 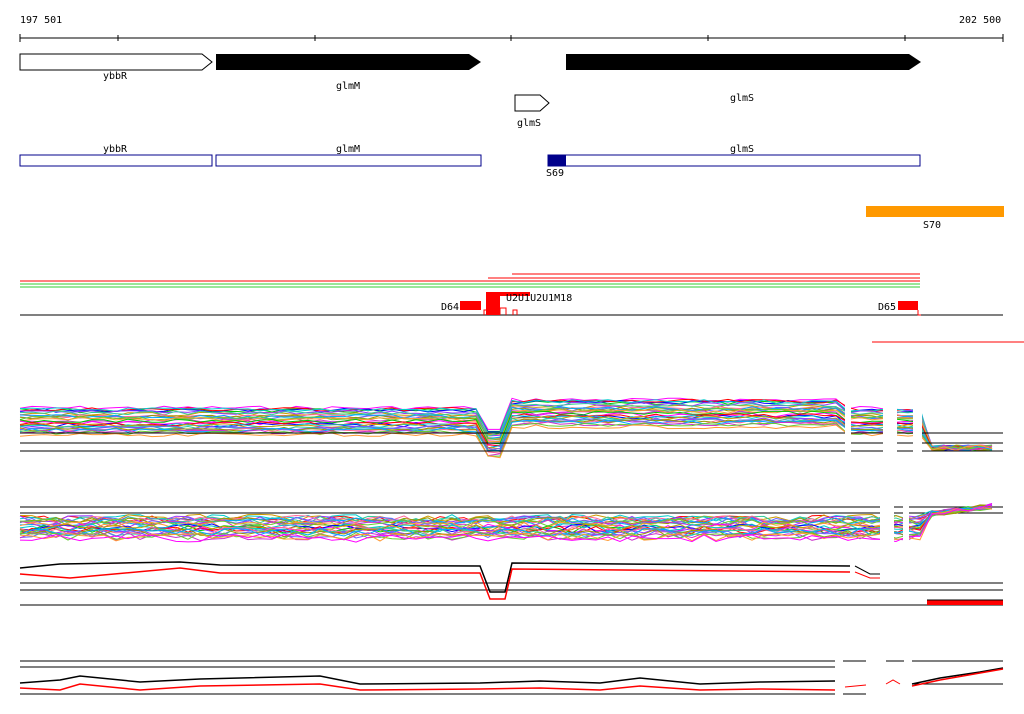 What do you see at coordinates (348, 73) in the screenshot?
I see `gene-glmM: glmM` at bounding box center [348, 73].